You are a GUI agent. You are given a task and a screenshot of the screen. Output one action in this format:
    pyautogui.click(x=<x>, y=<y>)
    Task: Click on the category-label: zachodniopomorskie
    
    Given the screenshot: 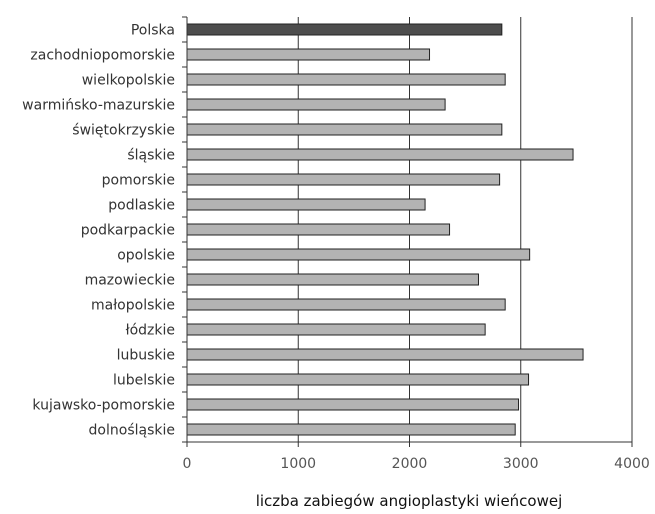 What is the action you would take?
    pyautogui.click(x=102, y=56)
    